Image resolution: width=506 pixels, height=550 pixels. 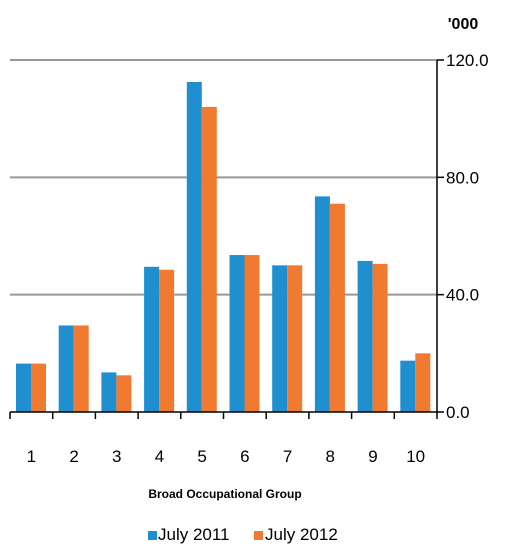 I want to click on x-tick-label: 1, so click(x=31, y=456).